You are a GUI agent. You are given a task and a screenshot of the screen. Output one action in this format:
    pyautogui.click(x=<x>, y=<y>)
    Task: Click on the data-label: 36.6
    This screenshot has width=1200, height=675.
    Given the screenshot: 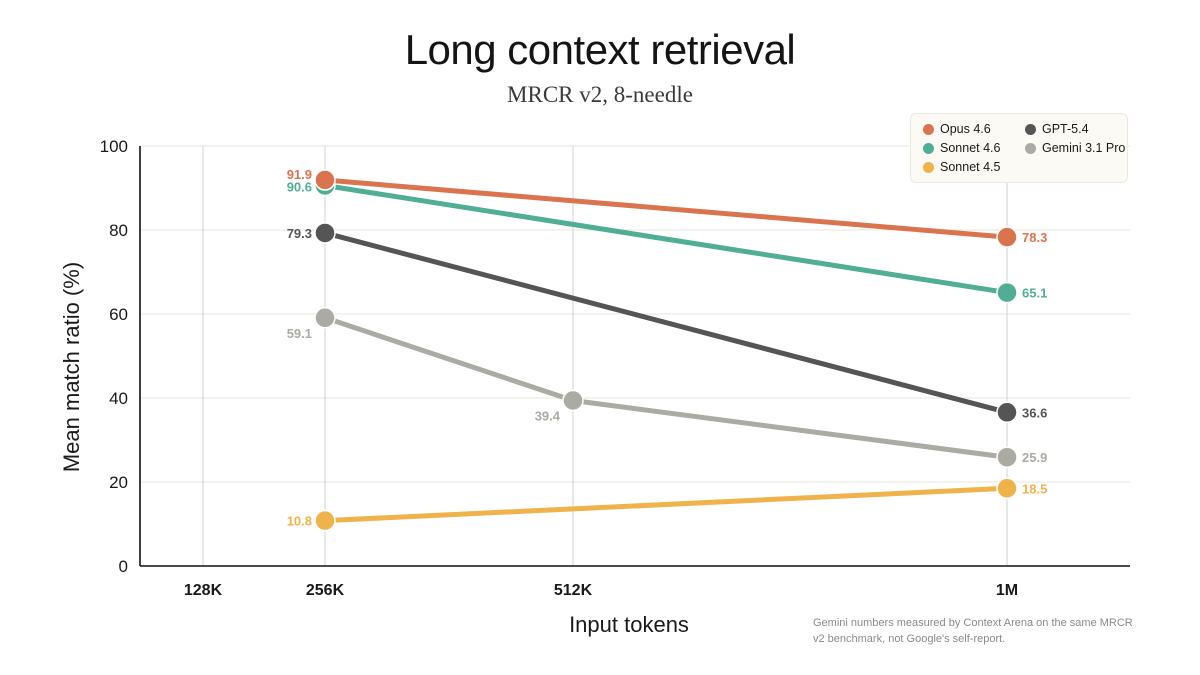 What is the action you would take?
    pyautogui.click(x=1034, y=412)
    